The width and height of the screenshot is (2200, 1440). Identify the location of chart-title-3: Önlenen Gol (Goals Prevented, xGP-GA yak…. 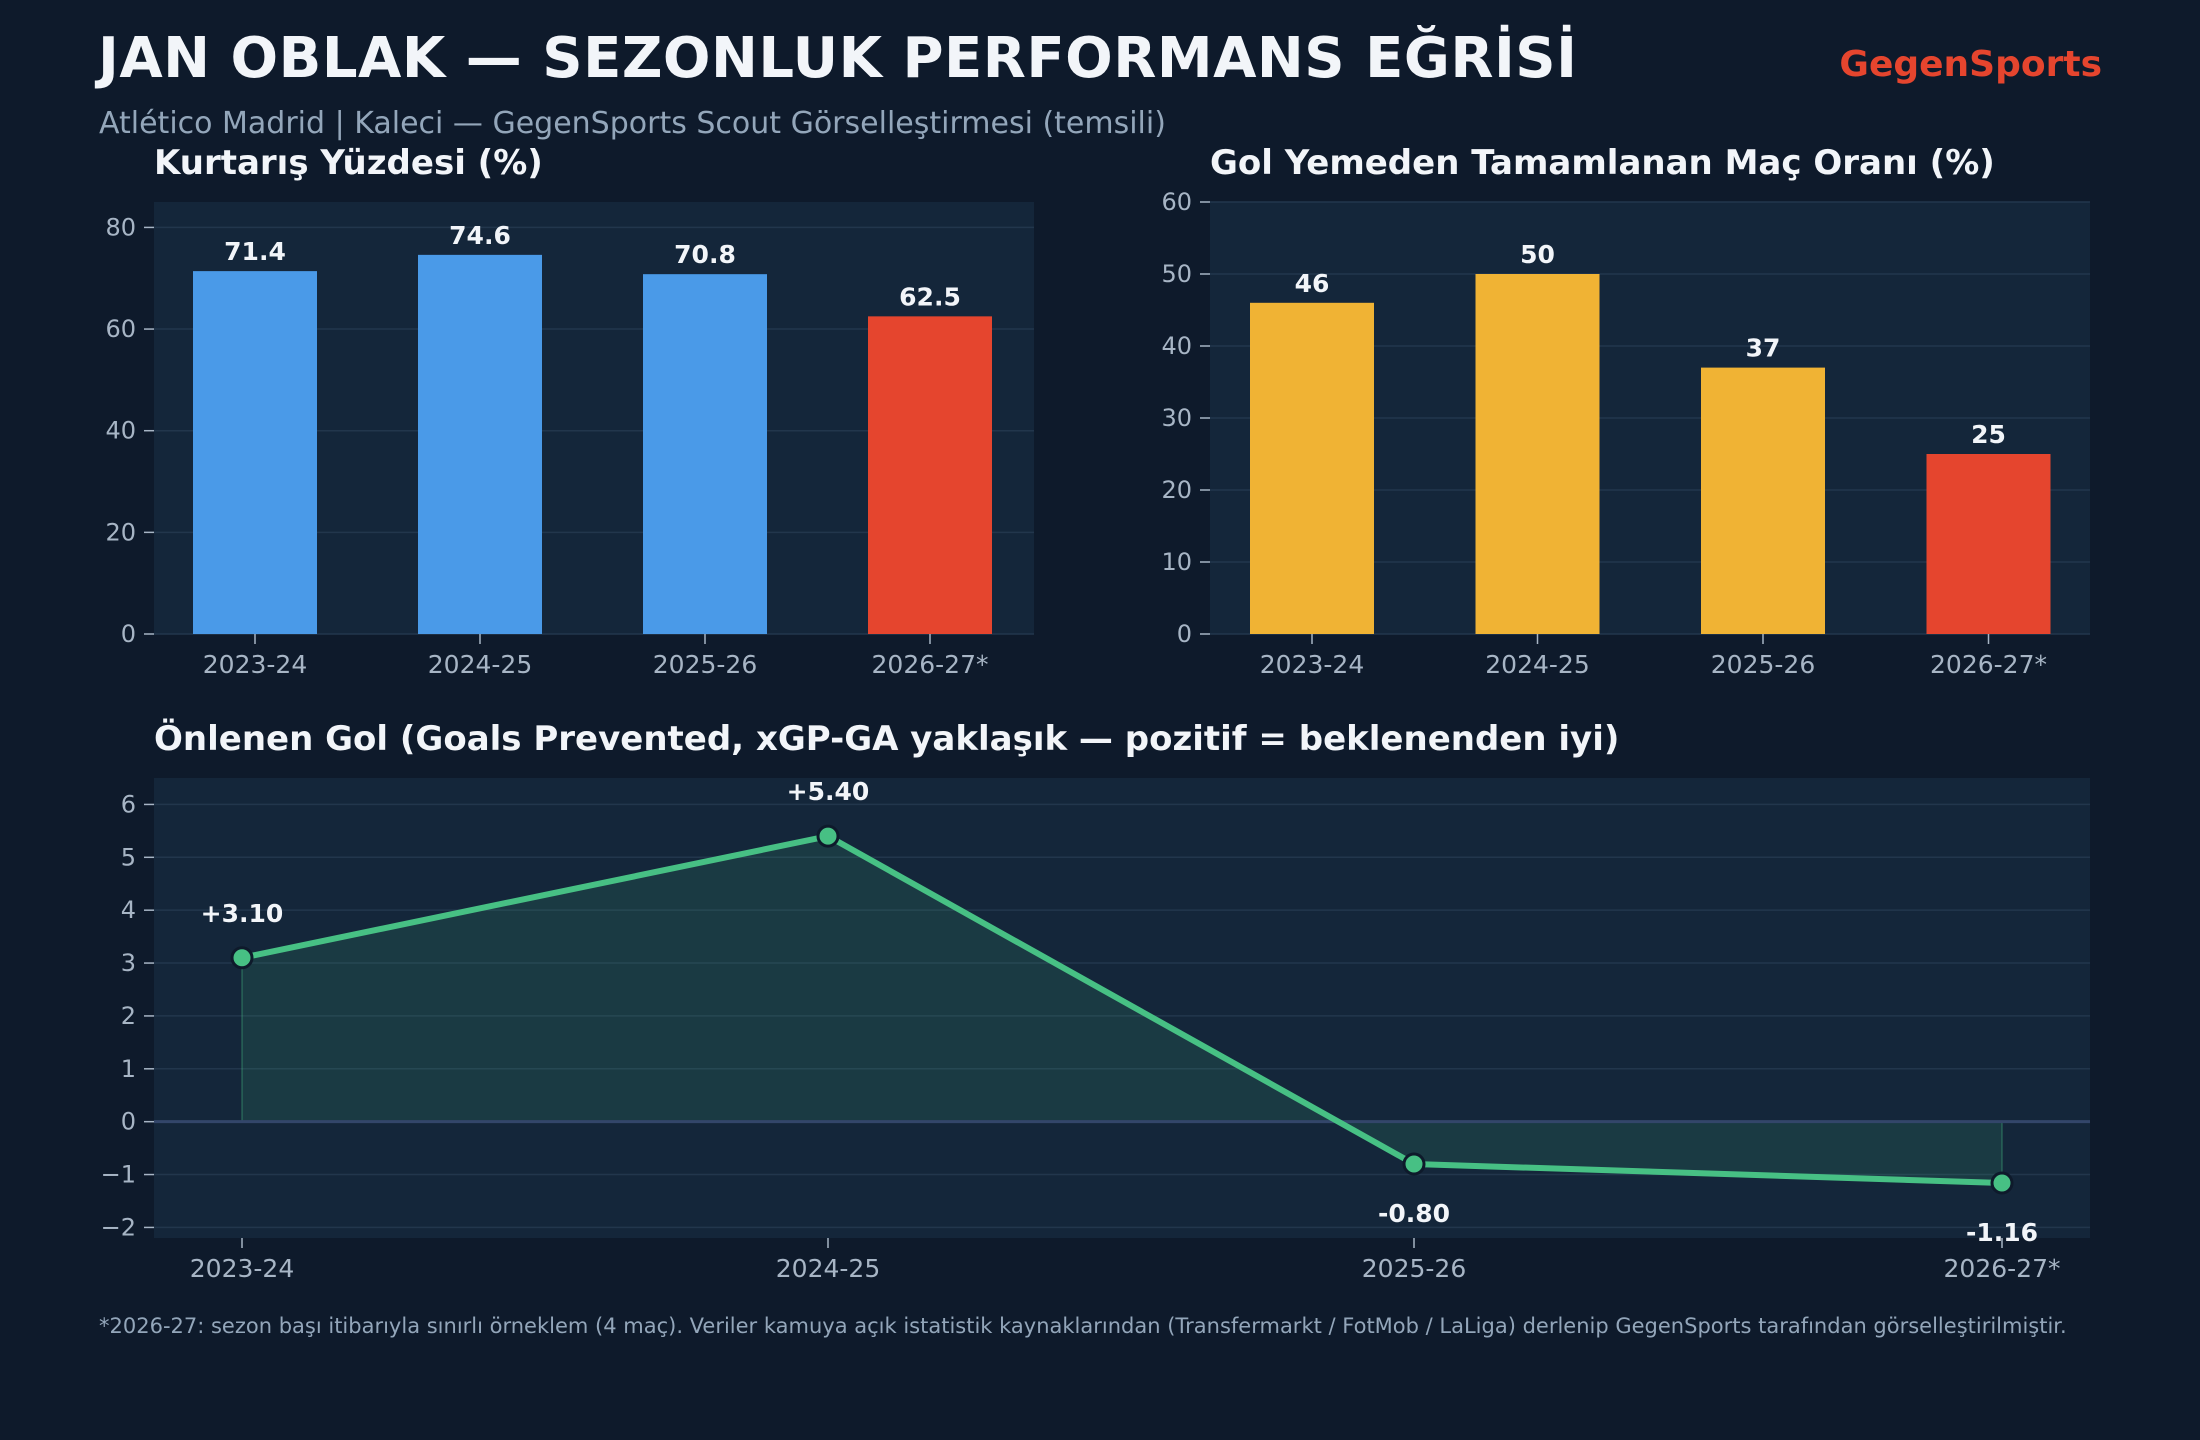
(886, 738).